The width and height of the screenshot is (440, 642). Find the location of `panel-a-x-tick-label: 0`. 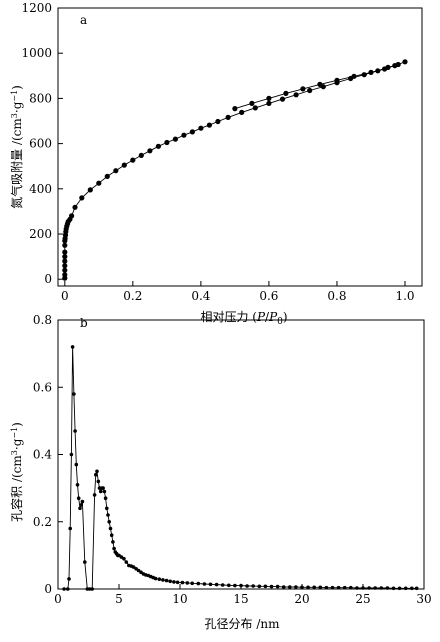

panel-a-x-tick-label: 0 is located at coordinates (65, 296).